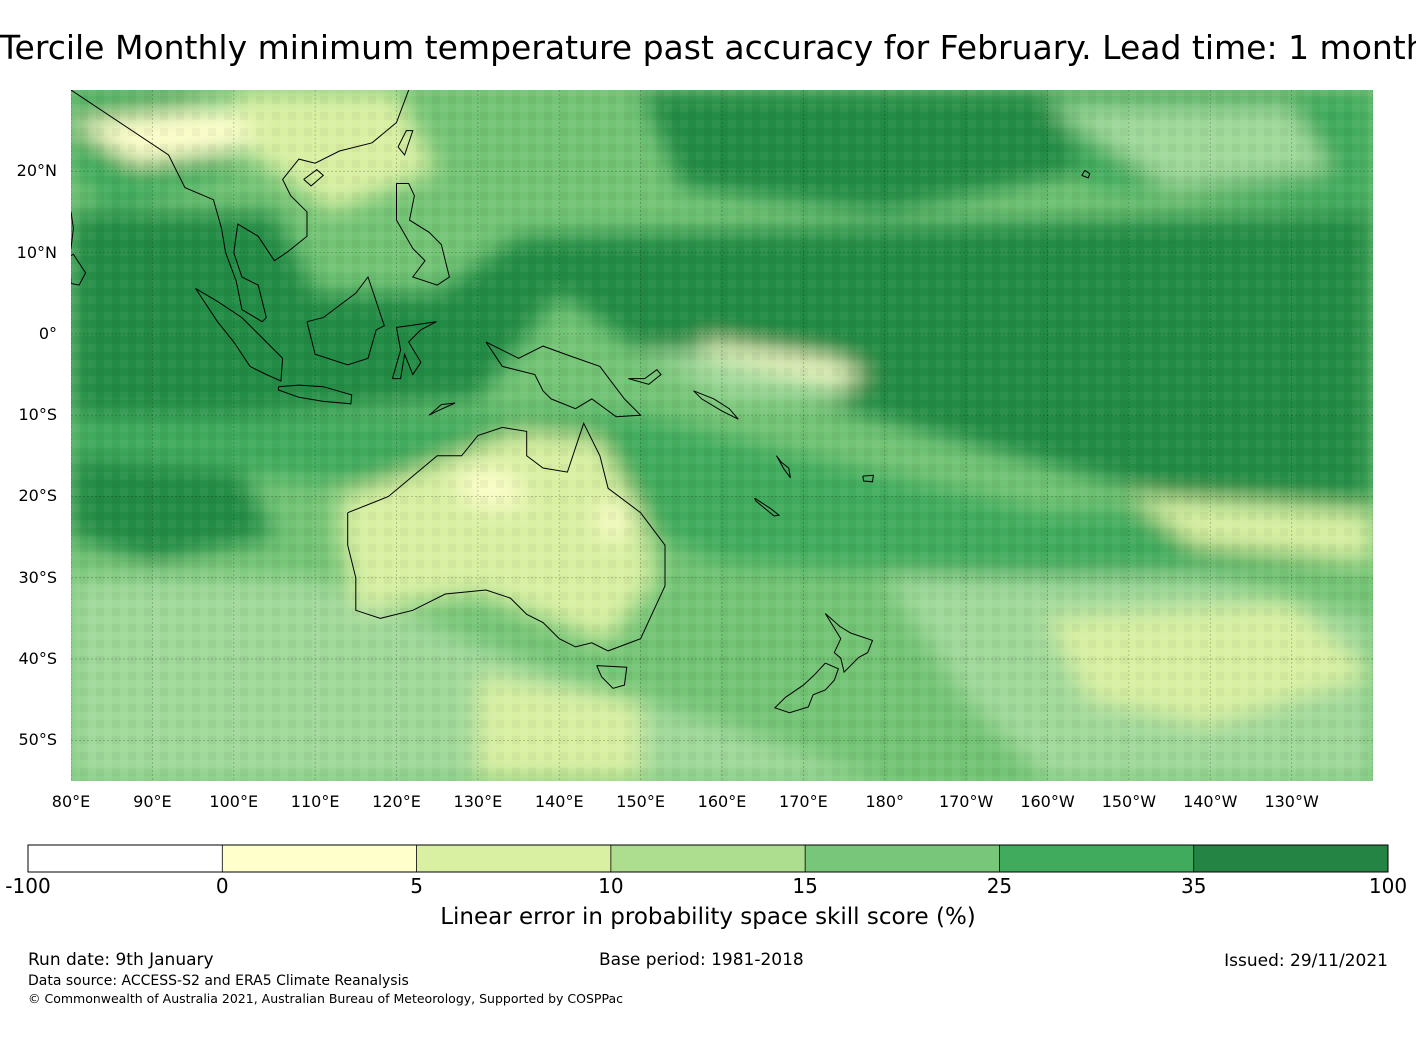  What do you see at coordinates (1210, 801) in the screenshot?
I see `longitude-label: 140°W` at bounding box center [1210, 801].